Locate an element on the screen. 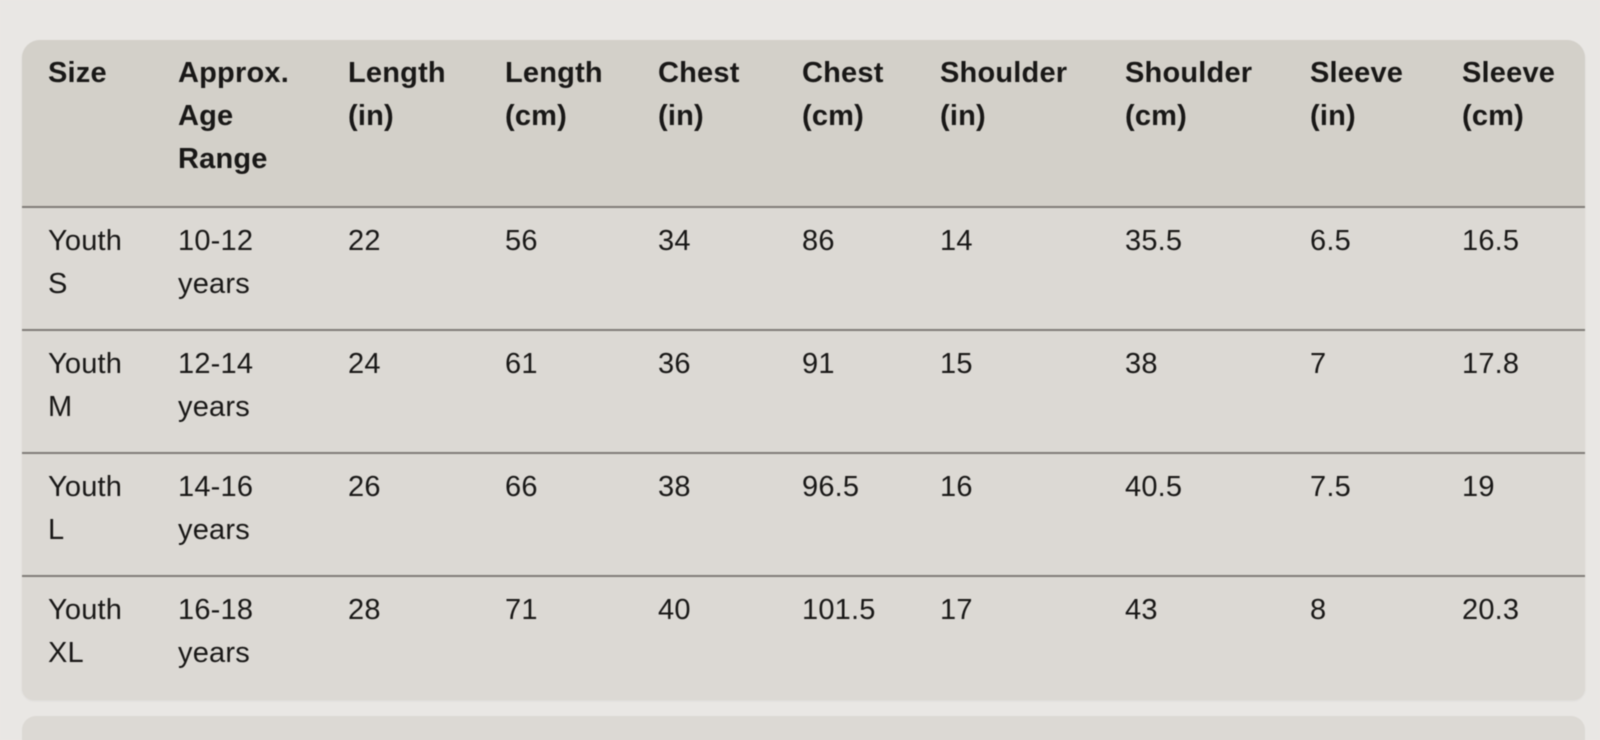 The image size is (1600, 740). cell-chest-in: 38 is located at coordinates (730, 514).